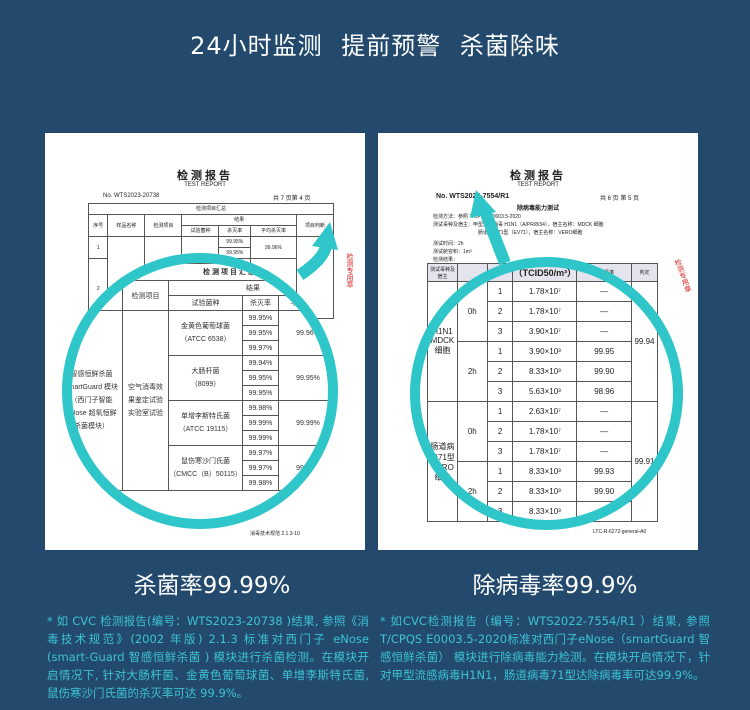 The image size is (750, 710). Describe the element at coordinates (260, 363) in the screenshot. I see `kill-rate: 99.94%` at that location.